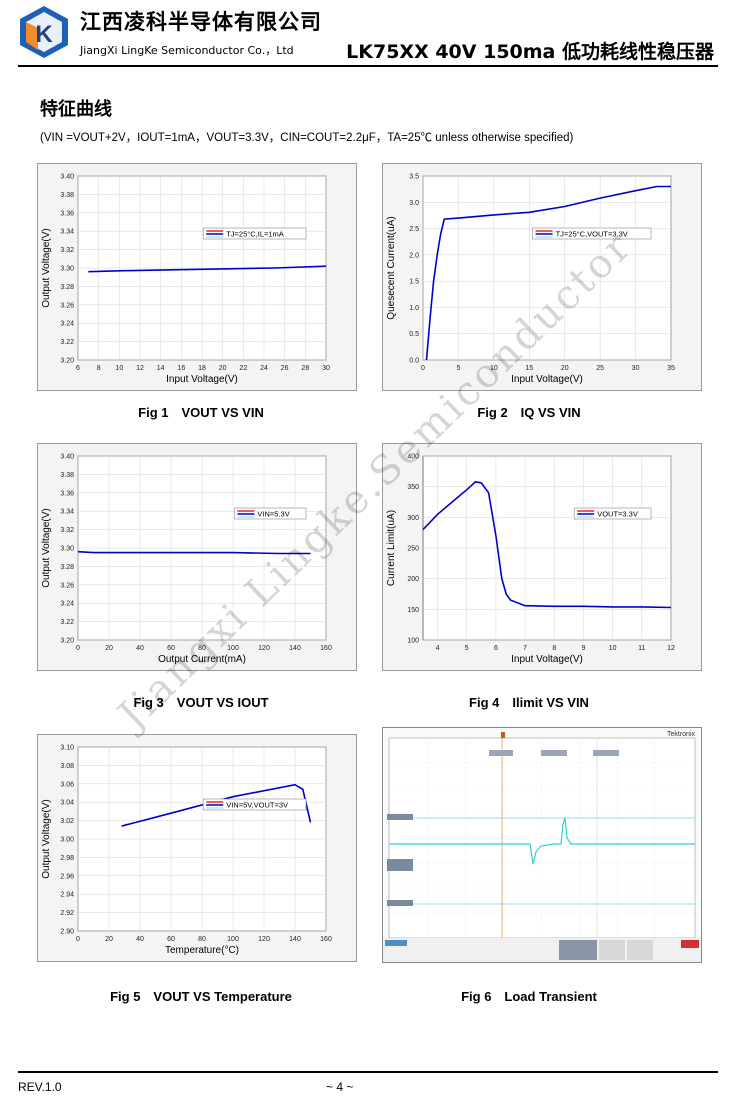  Describe the element at coordinates (414, 177) in the screenshot. I see `y-tick-label: 3.5` at that location.